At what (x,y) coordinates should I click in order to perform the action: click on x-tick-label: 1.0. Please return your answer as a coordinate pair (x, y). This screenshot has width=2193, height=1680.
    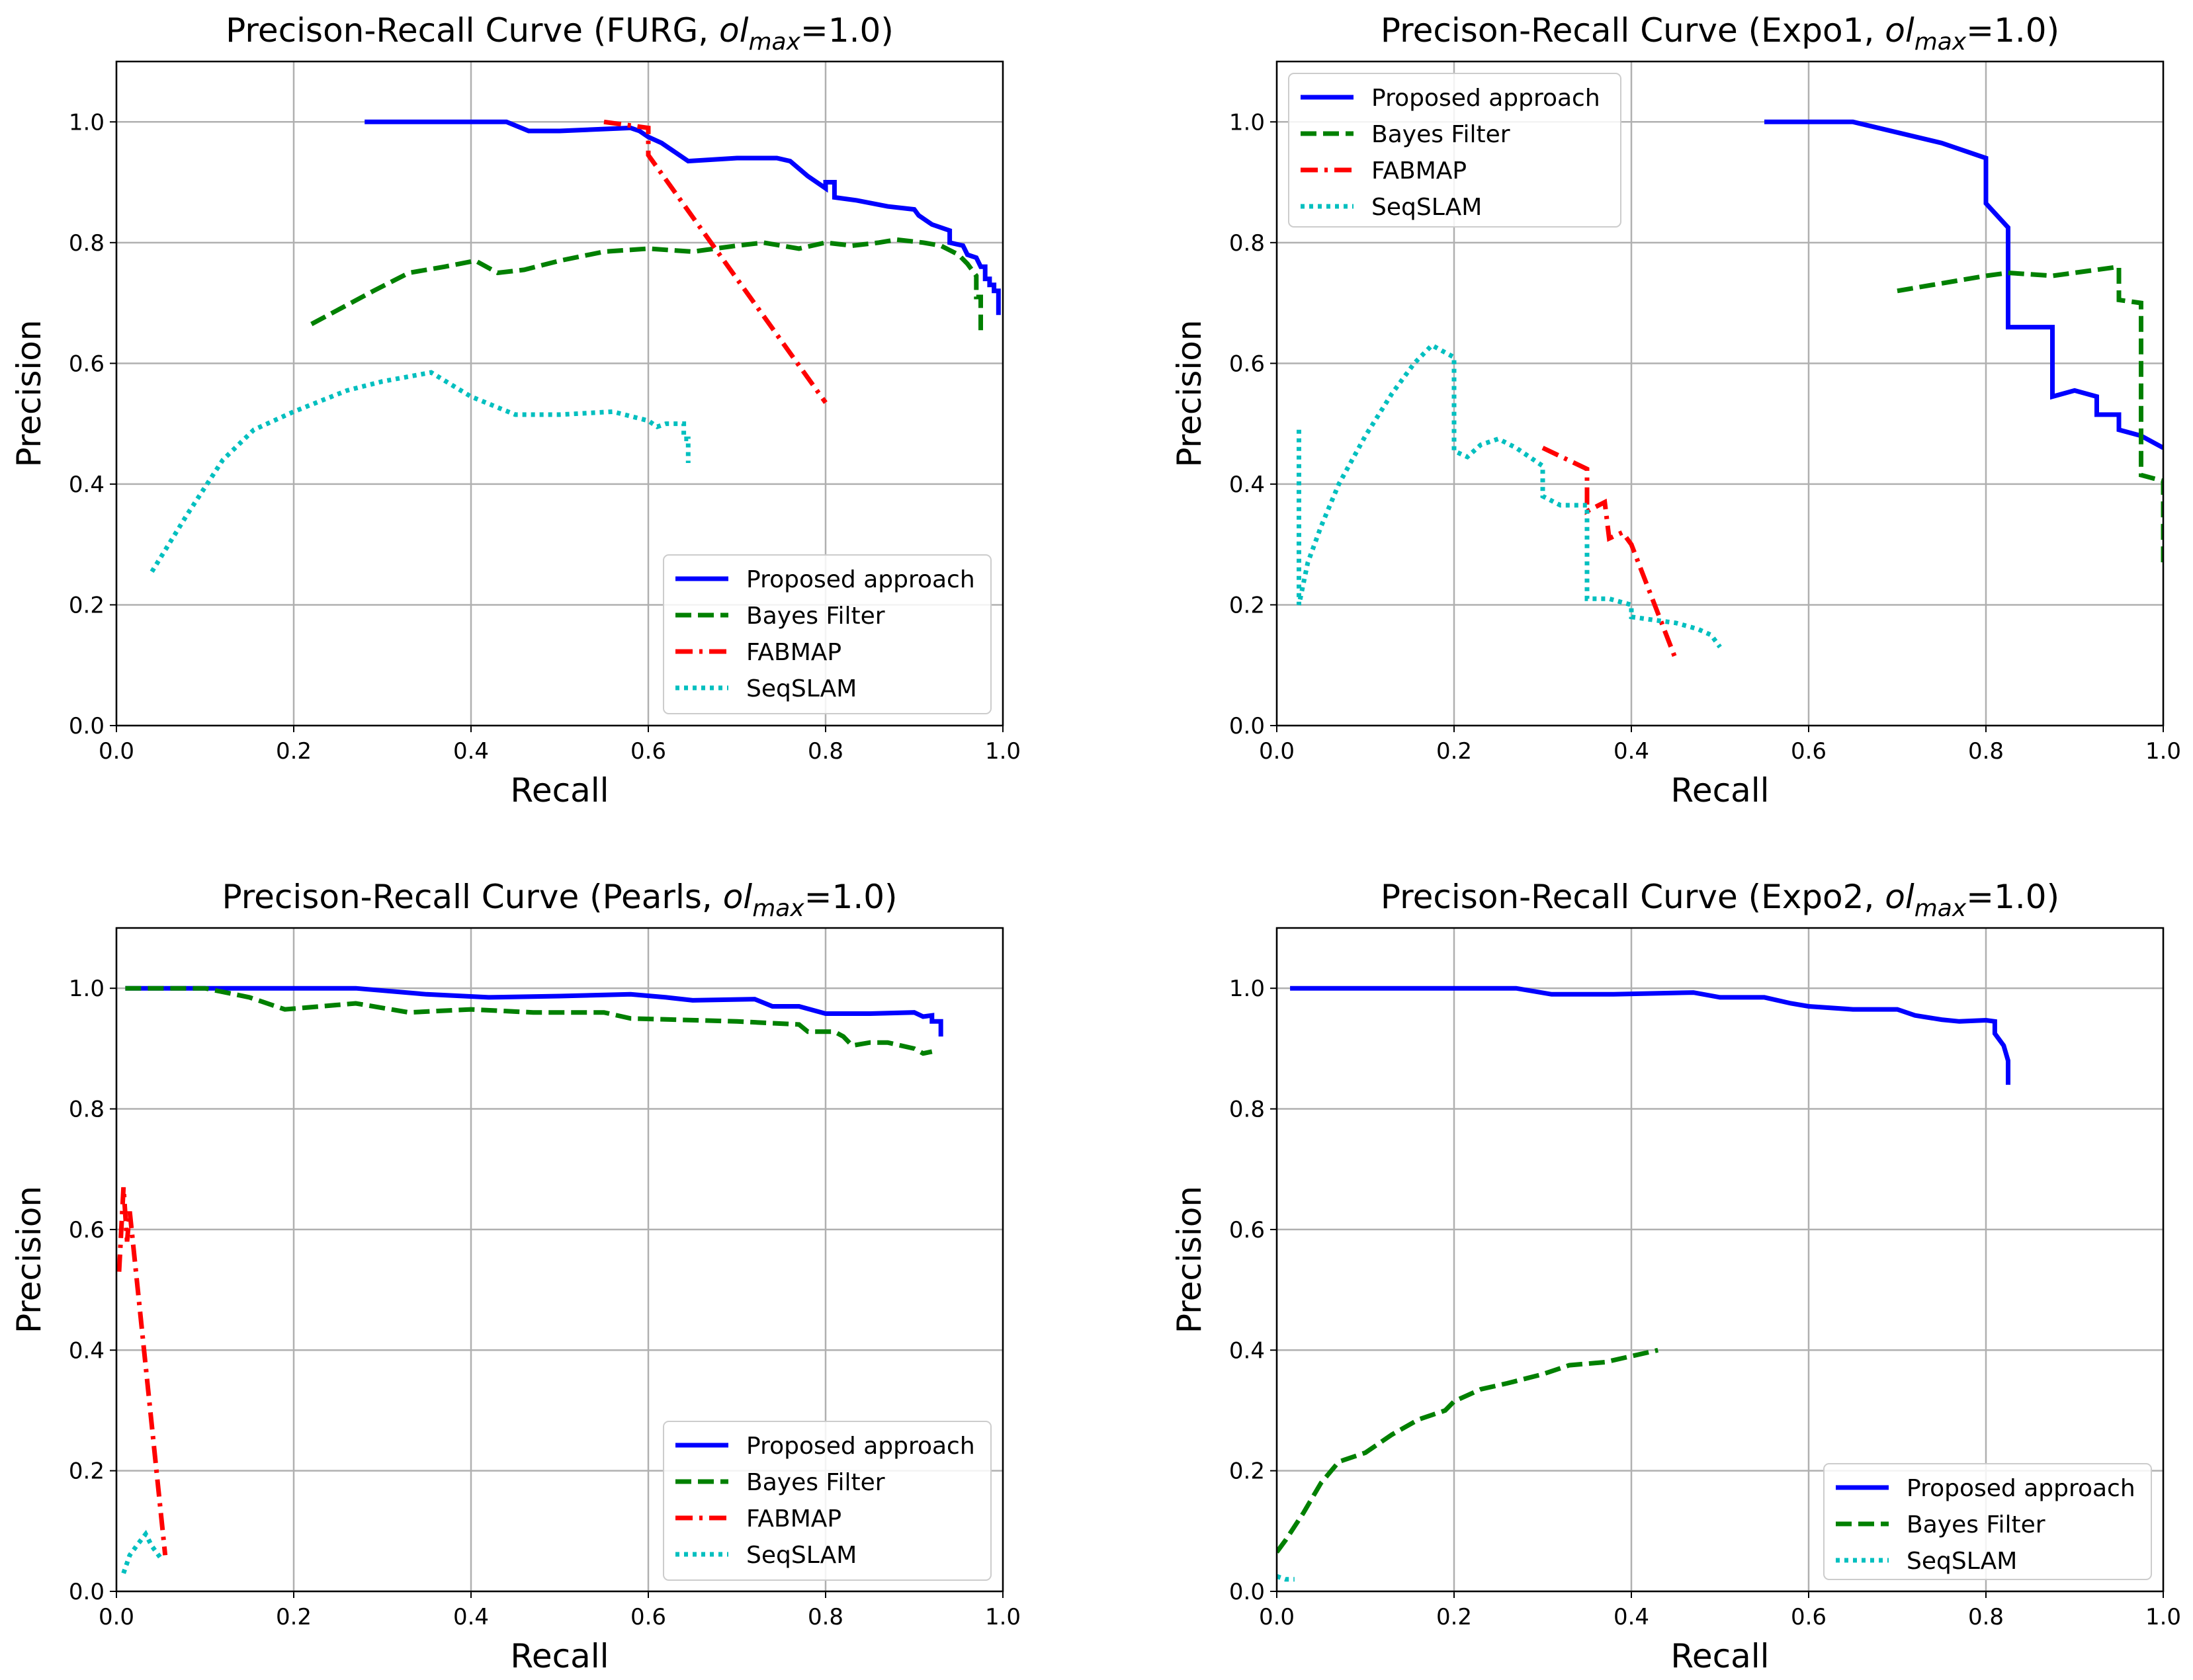
    Looking at the image, I should click on (2163, 751).